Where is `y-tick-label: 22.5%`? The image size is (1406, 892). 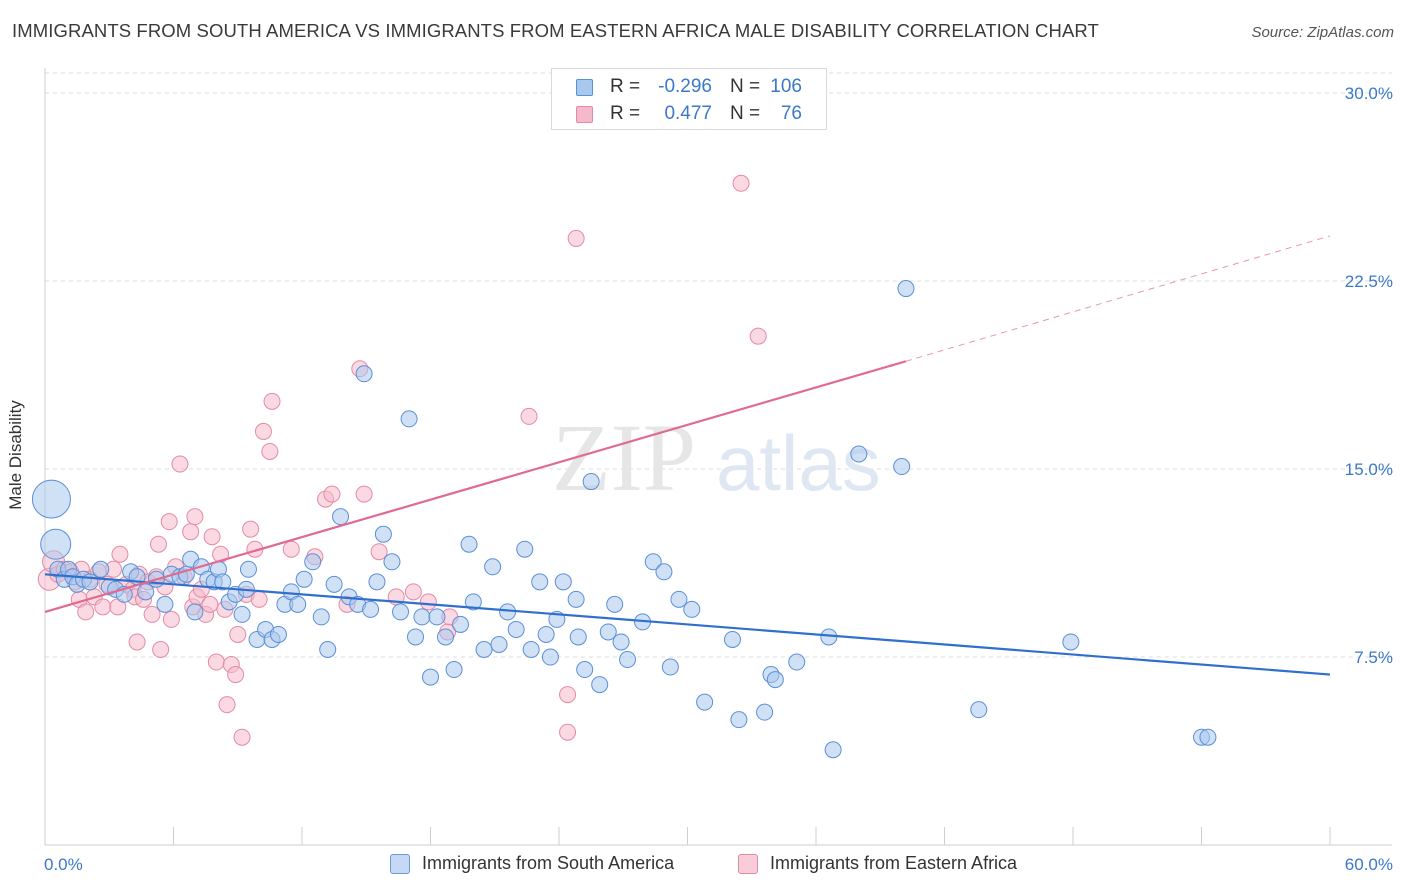
y-tick-label: 22.5% is located at coordinates (1369, 281).